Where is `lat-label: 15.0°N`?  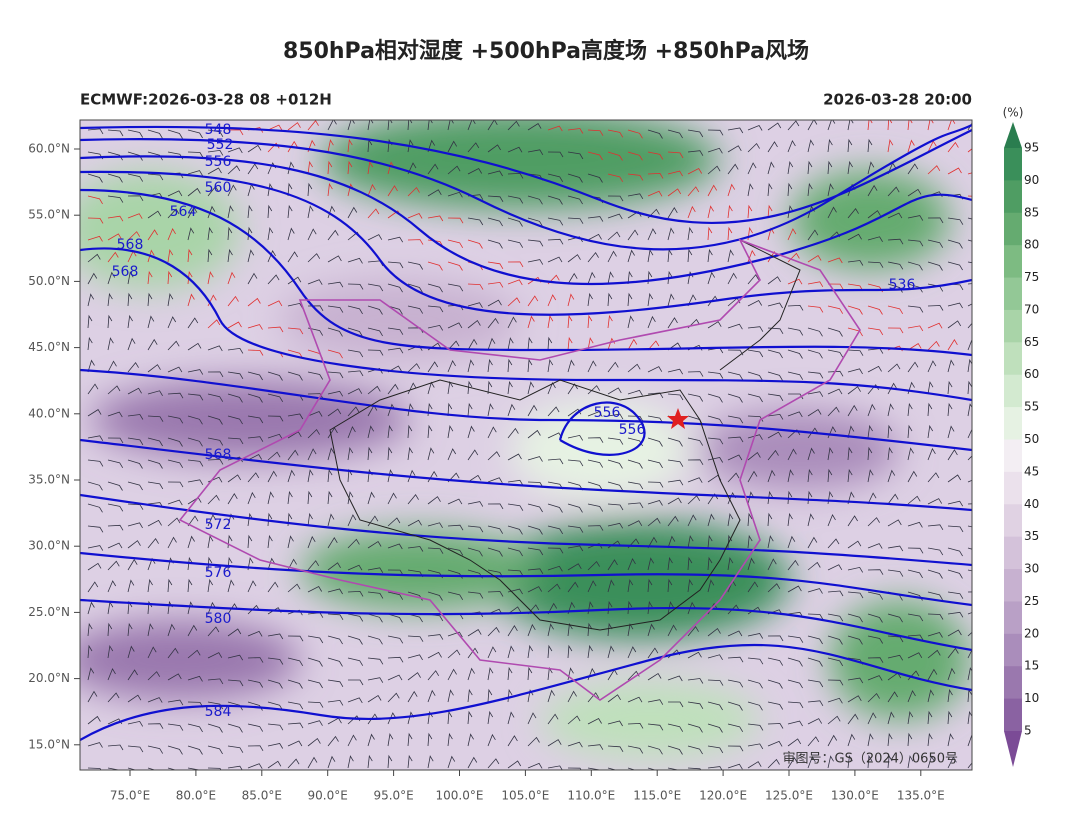
lat-label: 15.0°N is located at coordinates (49, 744).